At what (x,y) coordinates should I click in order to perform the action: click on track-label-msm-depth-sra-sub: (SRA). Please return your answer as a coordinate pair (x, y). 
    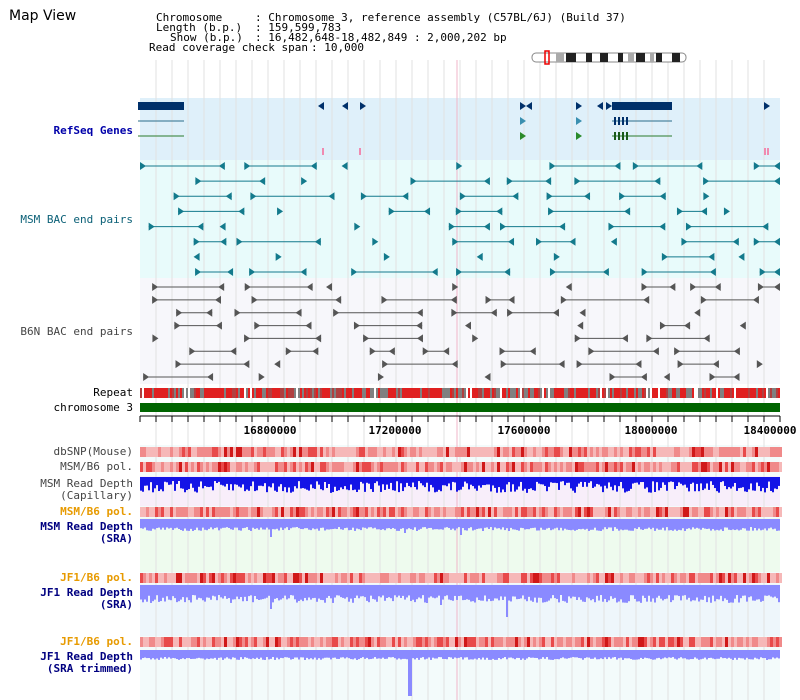
    Looking at the image, I should click on (116, 538).